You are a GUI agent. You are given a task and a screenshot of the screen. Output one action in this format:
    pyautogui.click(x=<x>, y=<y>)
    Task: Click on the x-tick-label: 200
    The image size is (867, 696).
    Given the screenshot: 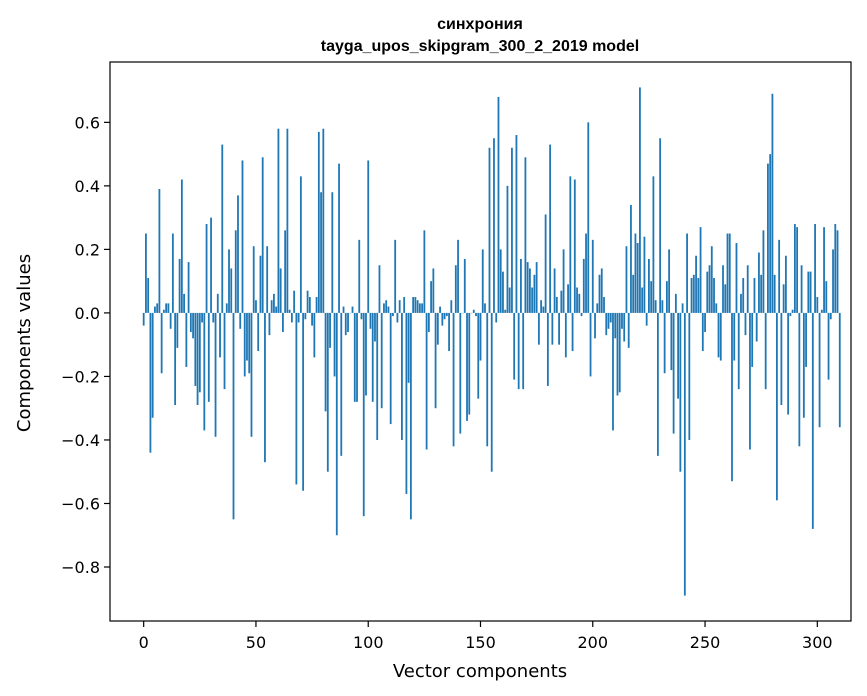 What is the action you would take?
    pyautogui.click(x=592, y=642)
    